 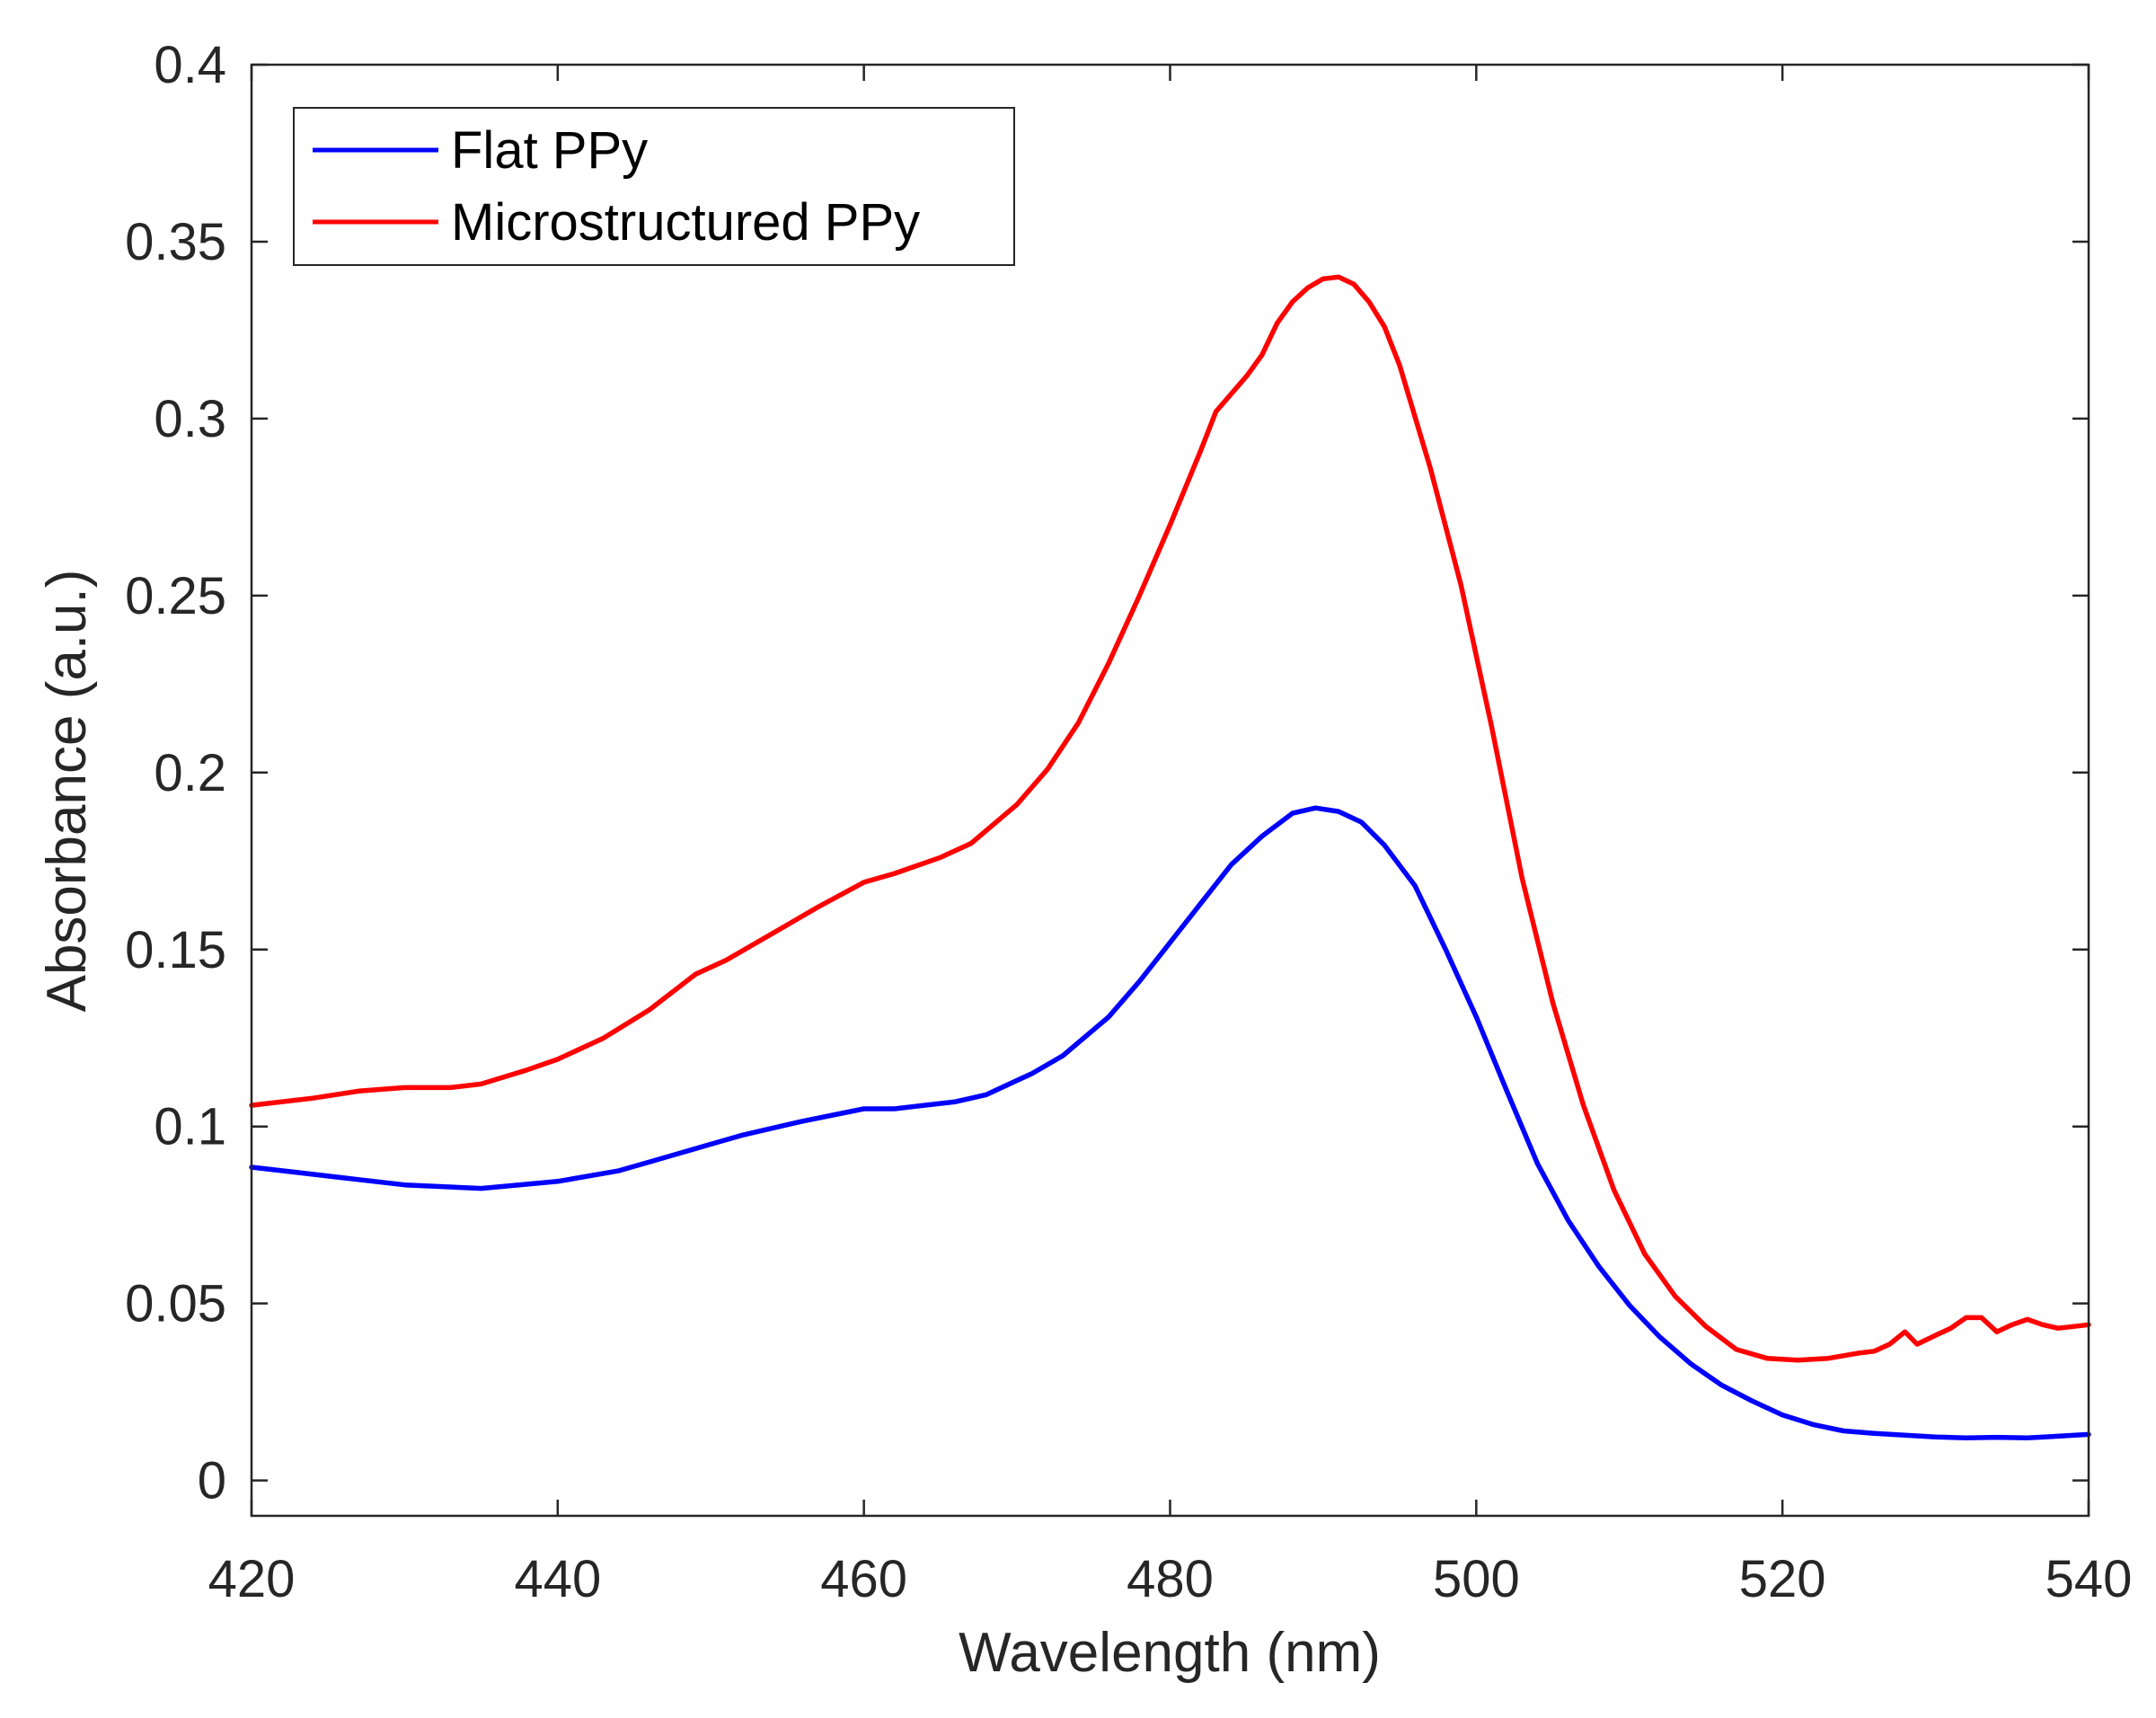 What do you see at coordinates (2089, 1579) in the screenshot?
I see `x-tick-label: 540` at bounding box center [2089, 1579].